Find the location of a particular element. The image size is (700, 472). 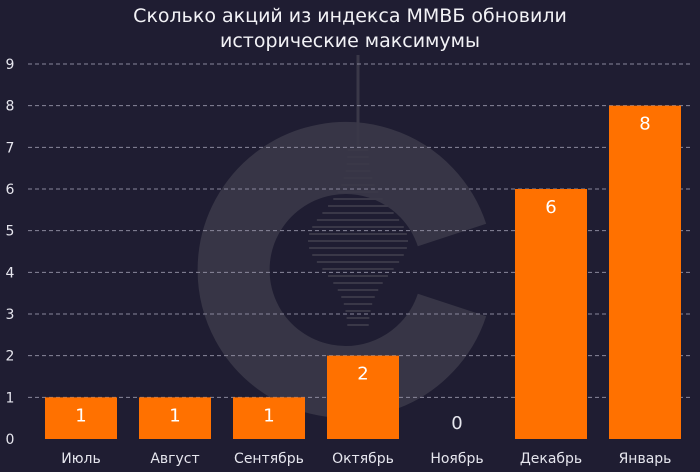

y-tick-label: 9 is located at coordinates (10, 65).